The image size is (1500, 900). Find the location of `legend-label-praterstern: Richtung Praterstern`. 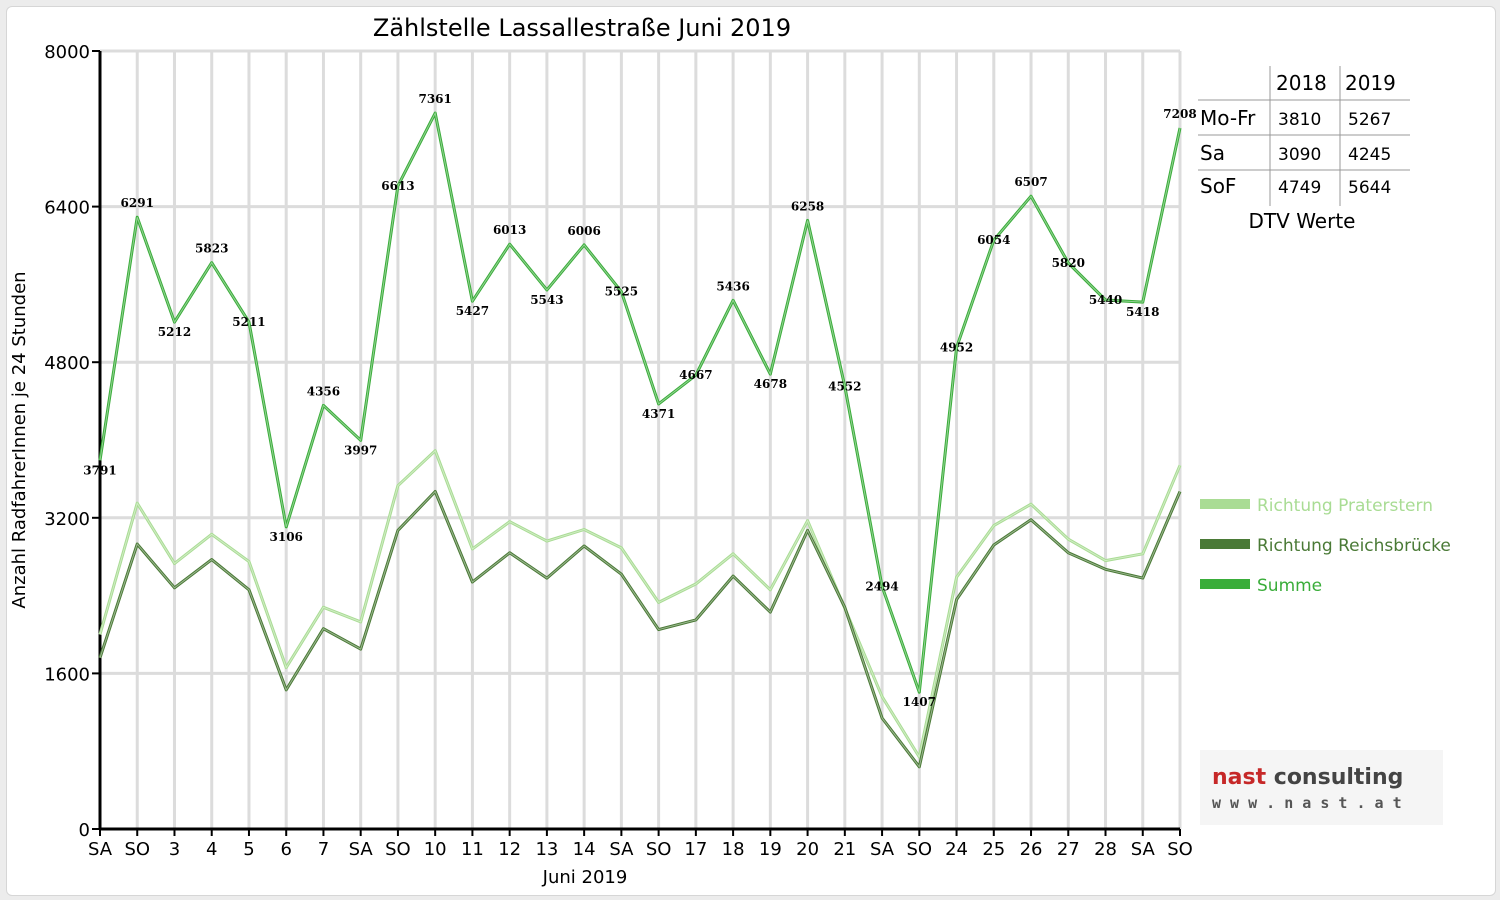

legend-label-praterstern: Richtung Praterstern is located at coordinates (1345, 506).